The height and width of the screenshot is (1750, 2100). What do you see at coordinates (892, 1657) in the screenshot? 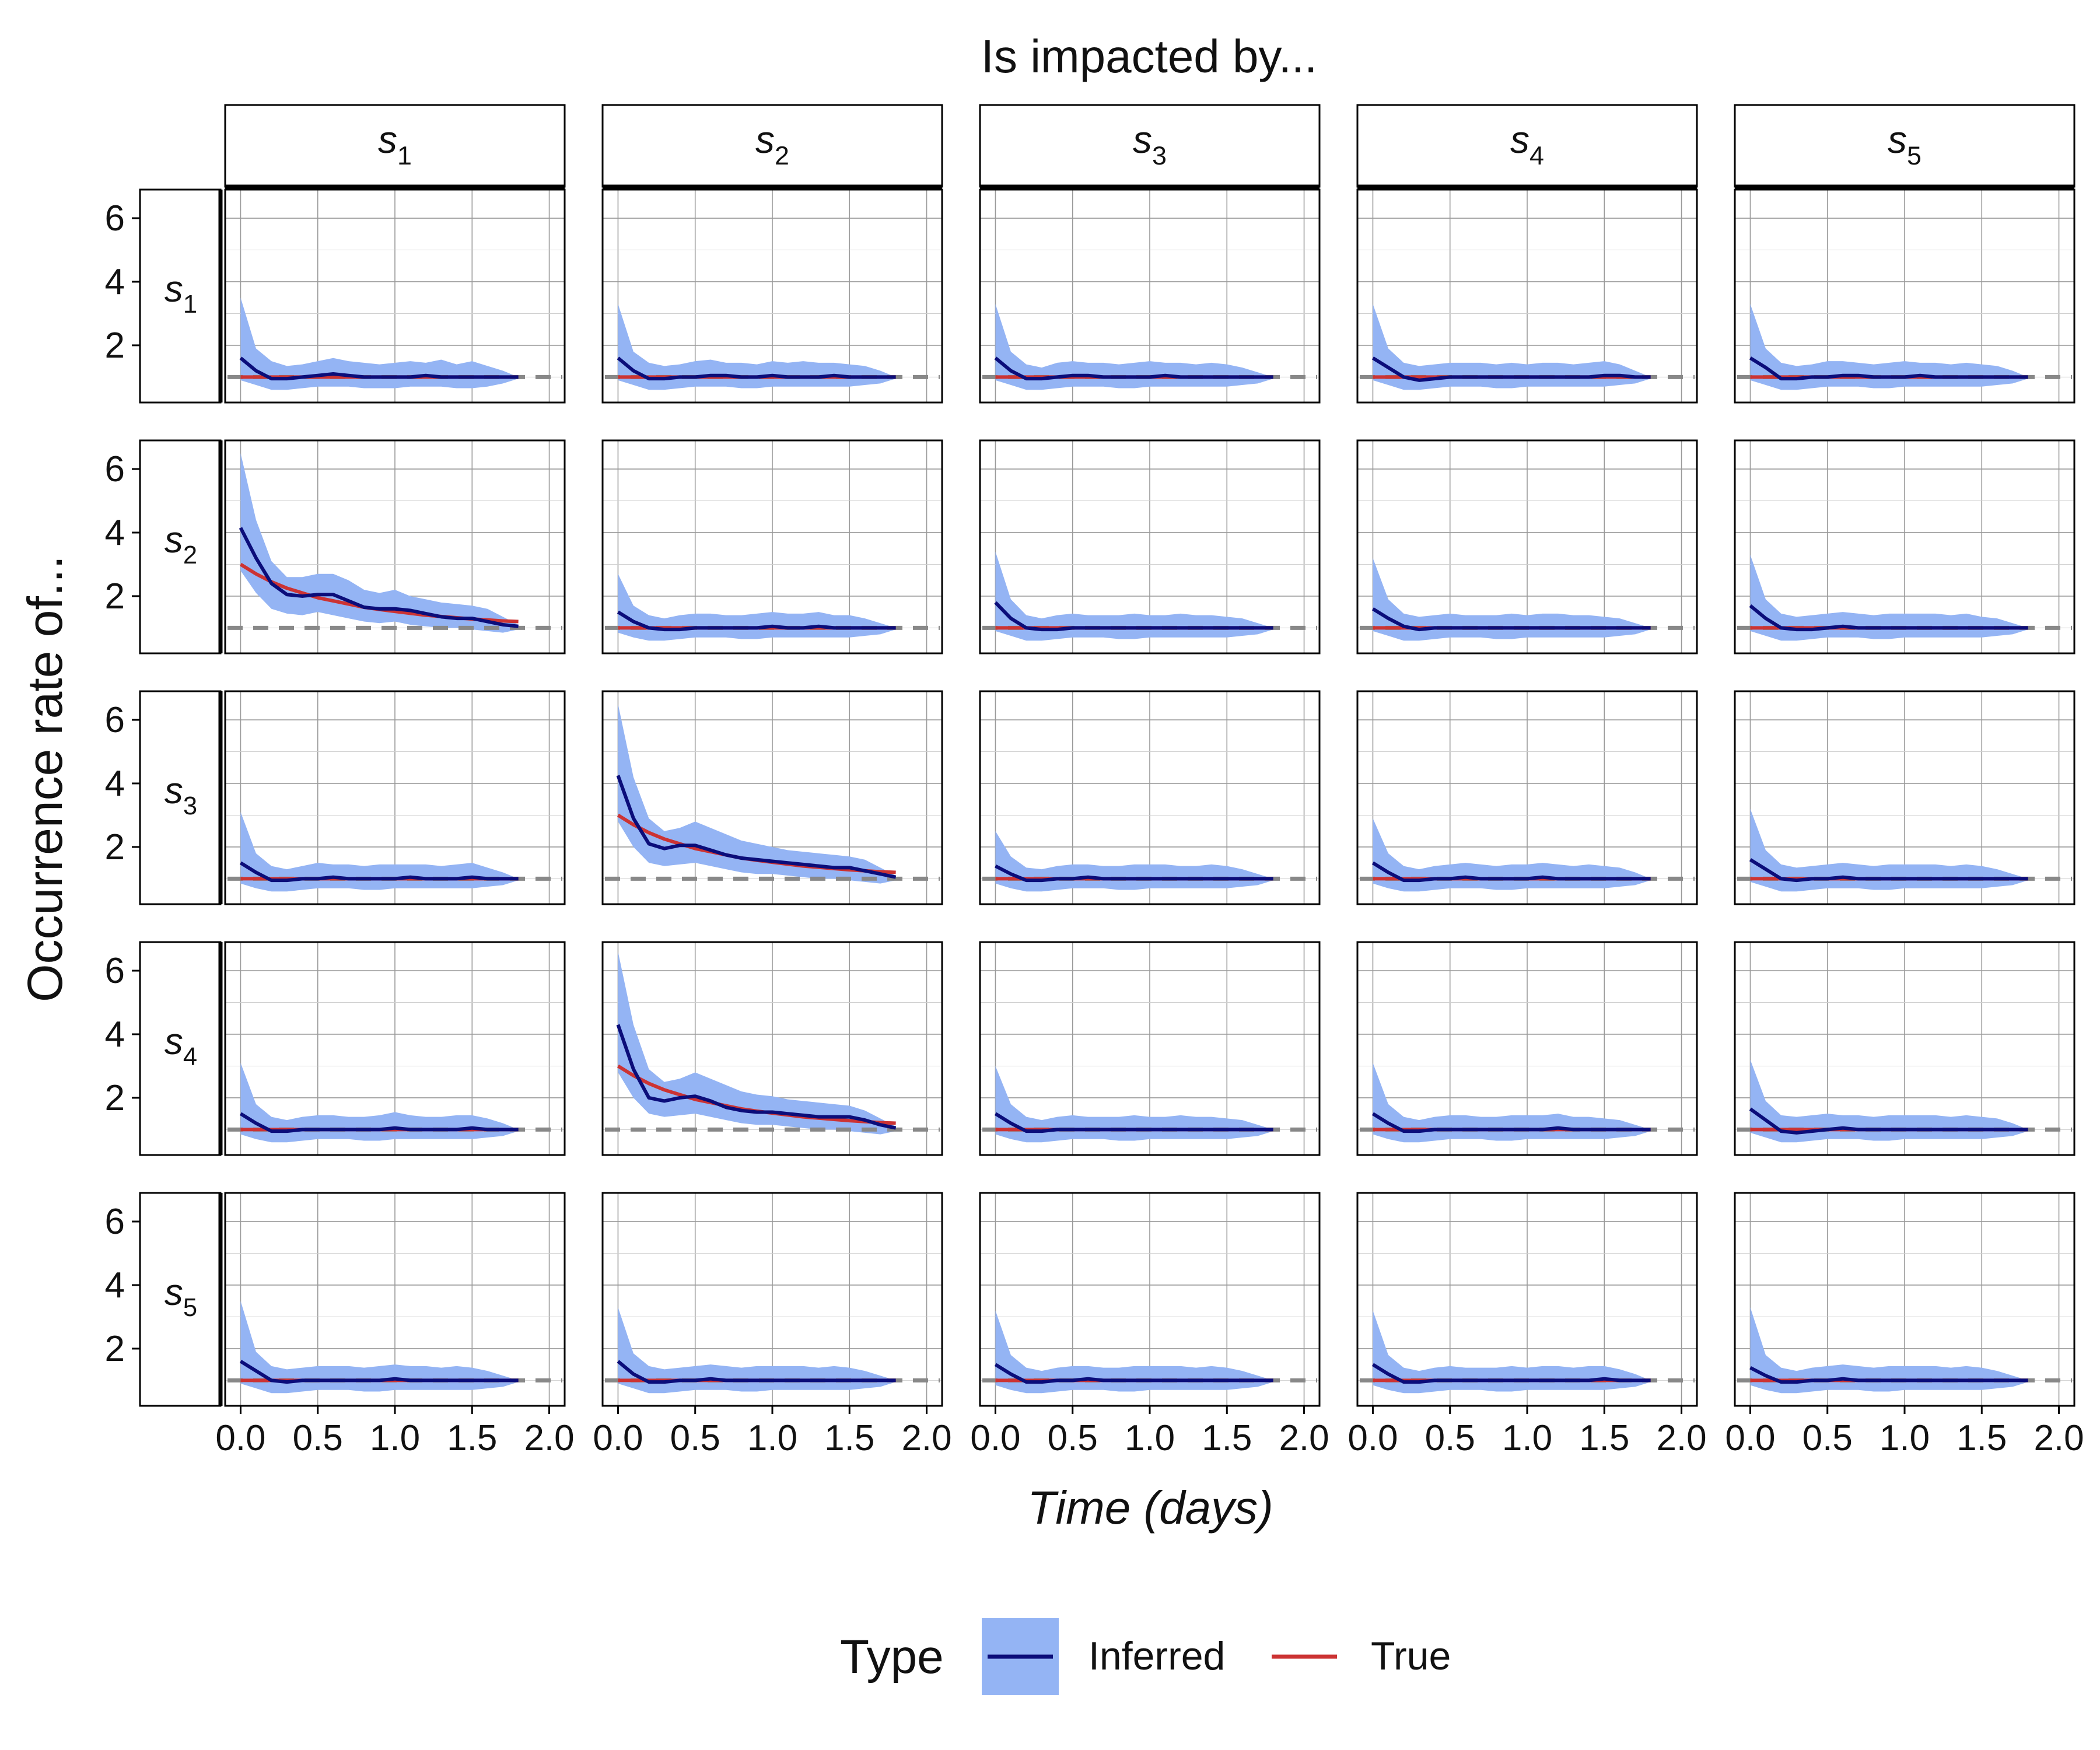
I see `legend-title: Type` at bounding box center [892, 1657].